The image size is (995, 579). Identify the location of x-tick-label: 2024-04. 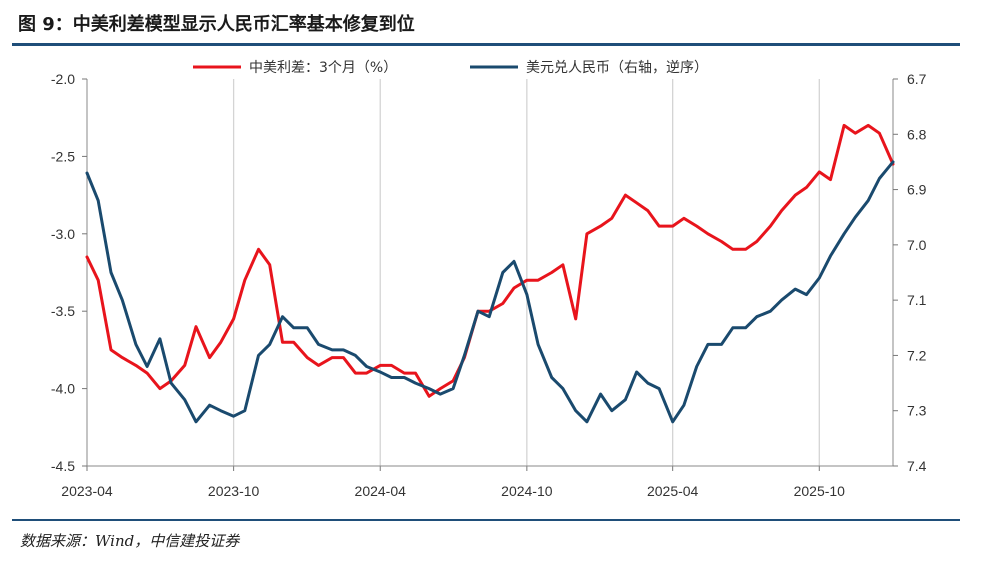
(381, 491).